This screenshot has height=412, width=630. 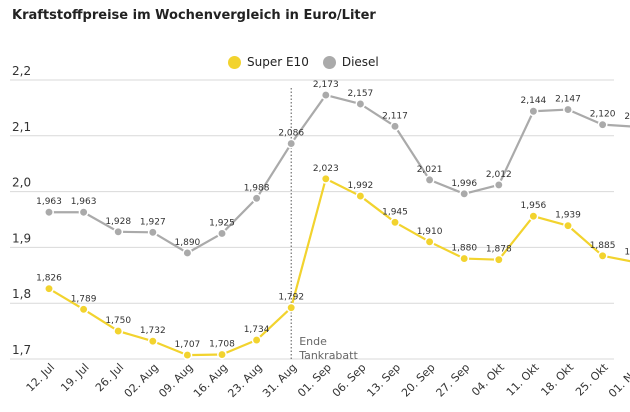 What do you see at coordinates (326, 169) in the screenshot?
I see `data-label: 2,023` at bounding box center [326, 169].